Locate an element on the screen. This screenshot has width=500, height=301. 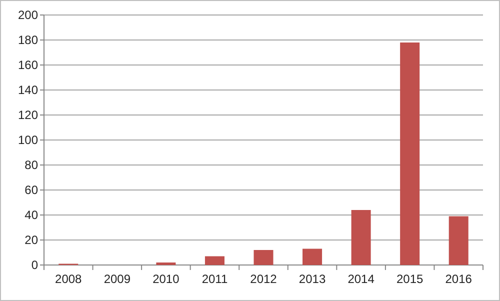
x-tick-label: 2010 is located at coordinates (166, 279).